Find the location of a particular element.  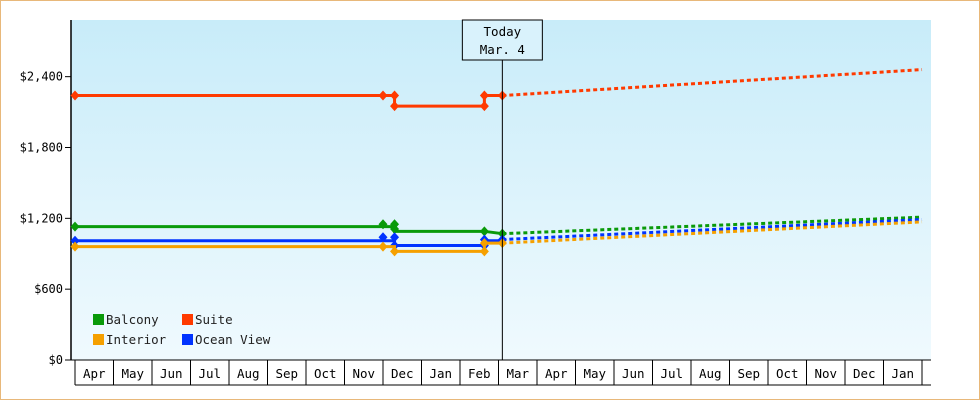

today-date: Mar. 4 is located at coordinates (502, 49).